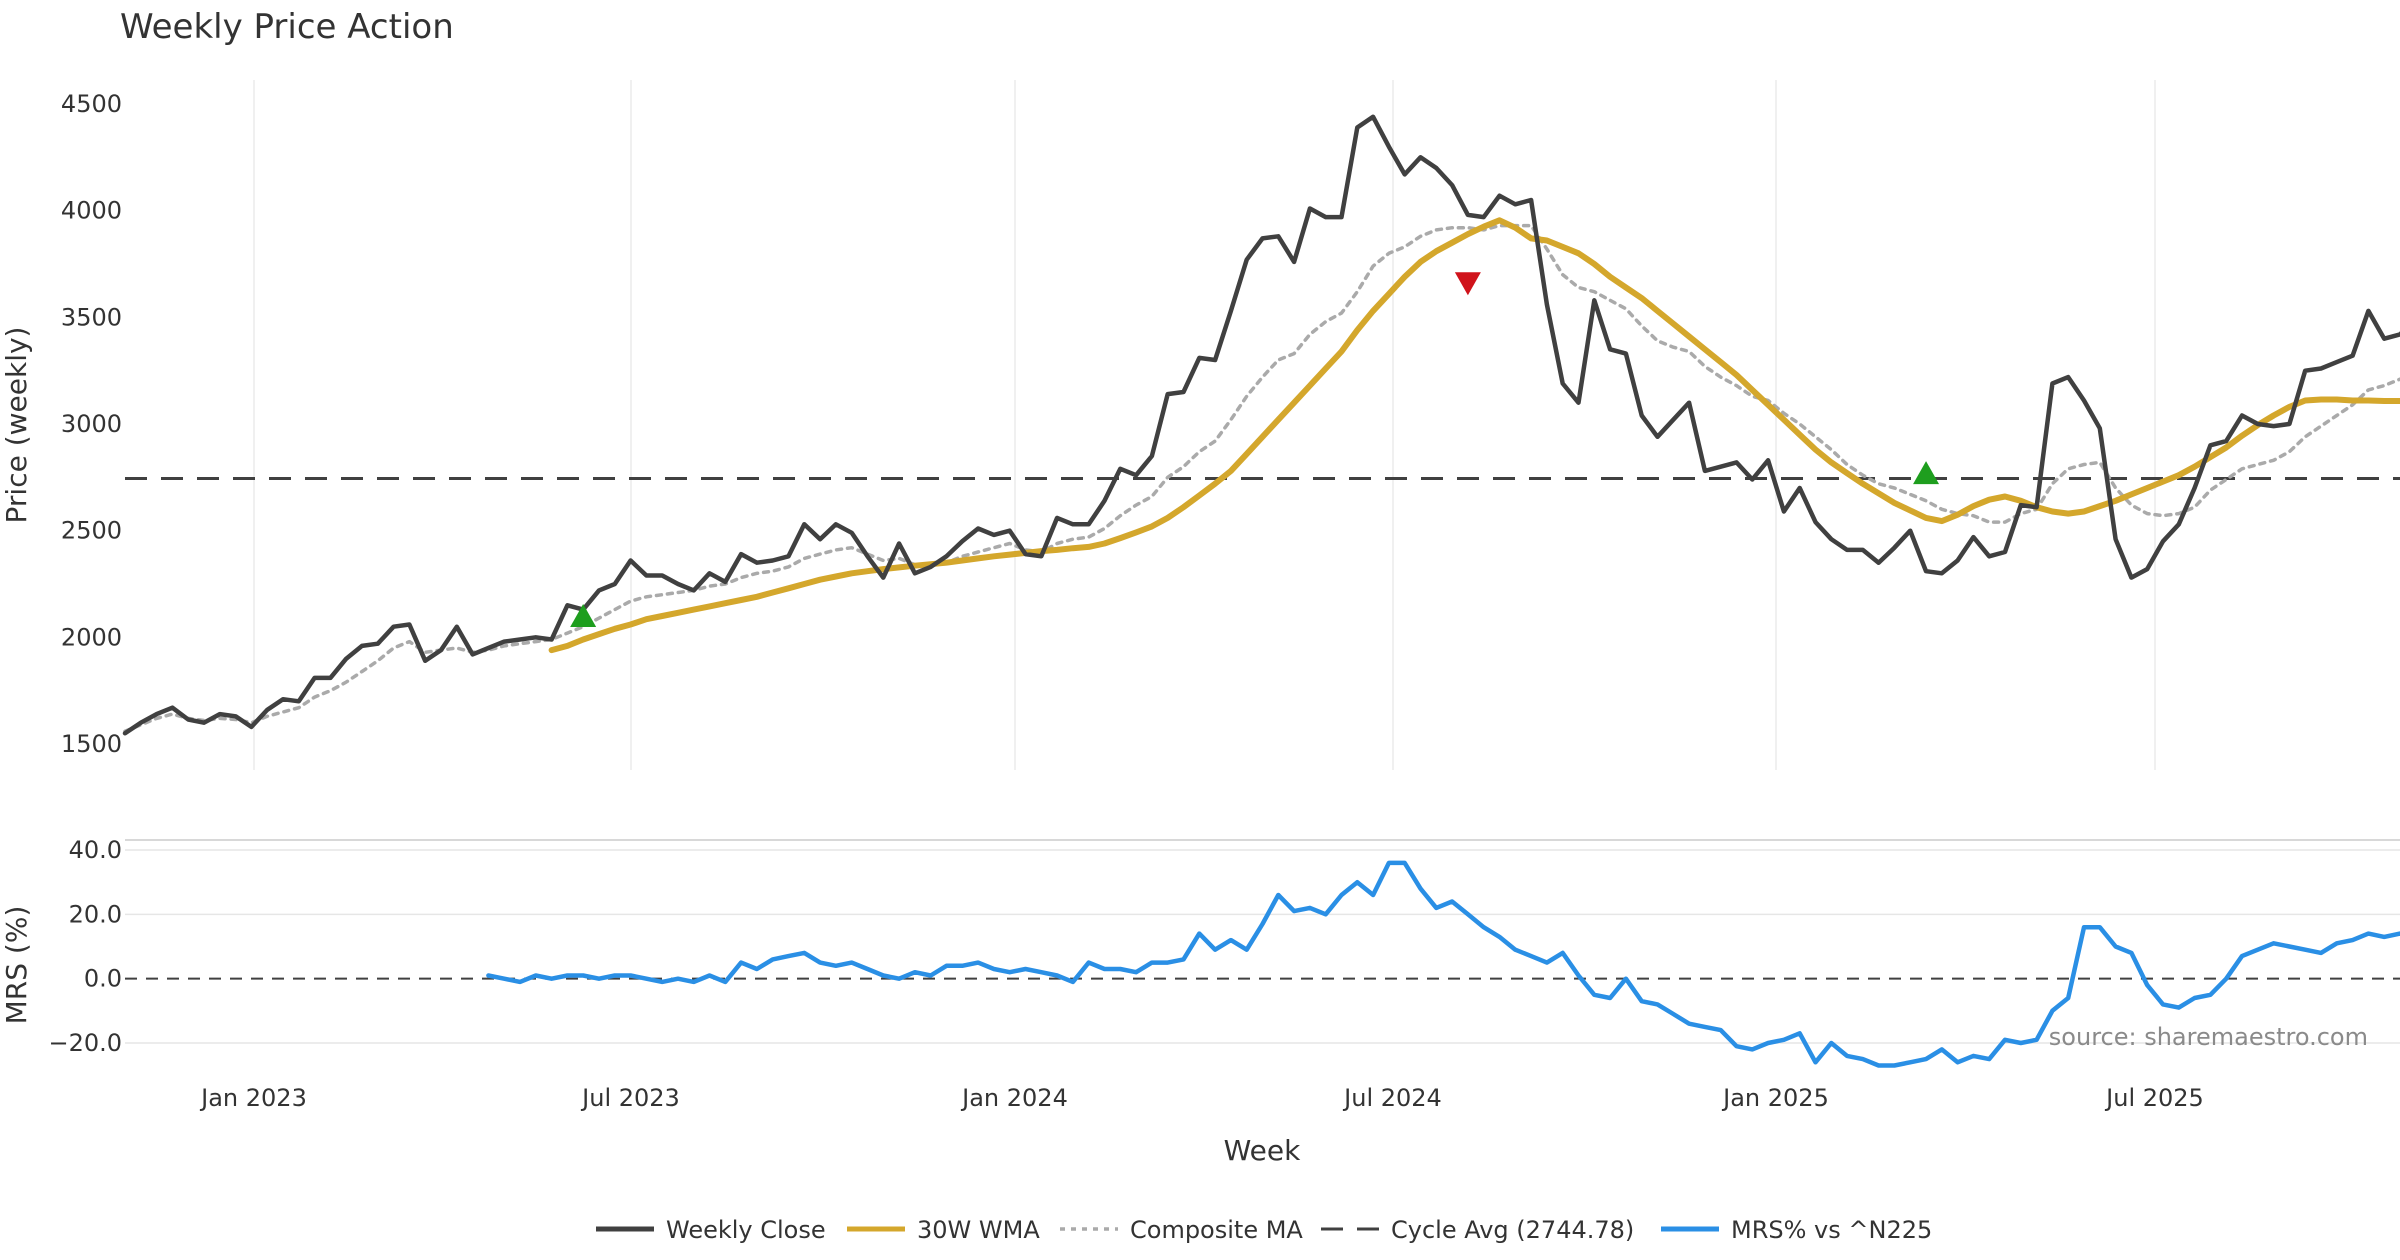 The image size is (2400, 1260). Describe the element at coordinates (85, 946) in the screenshot. I see `mrs-y-ticks: 40.0 20.0 0.0 −20.0` at that location.